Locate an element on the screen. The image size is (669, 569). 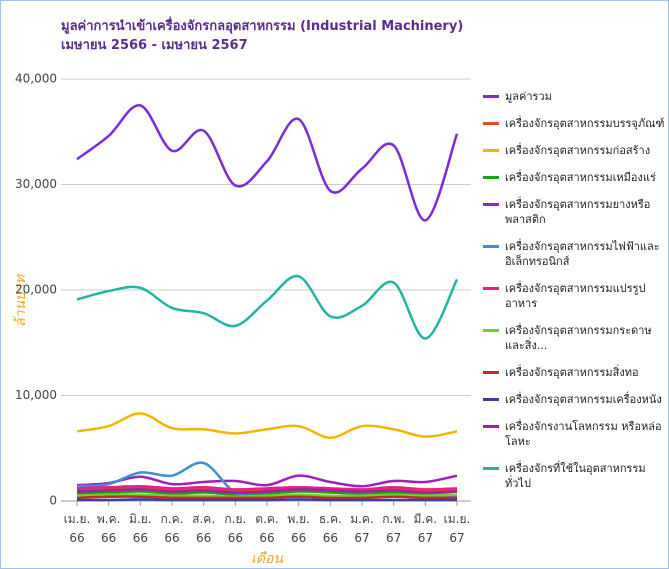
legend-item: เครื่องจักรอุตสาหกรรมก่อสร้าง is located at coordinates (574, 150).